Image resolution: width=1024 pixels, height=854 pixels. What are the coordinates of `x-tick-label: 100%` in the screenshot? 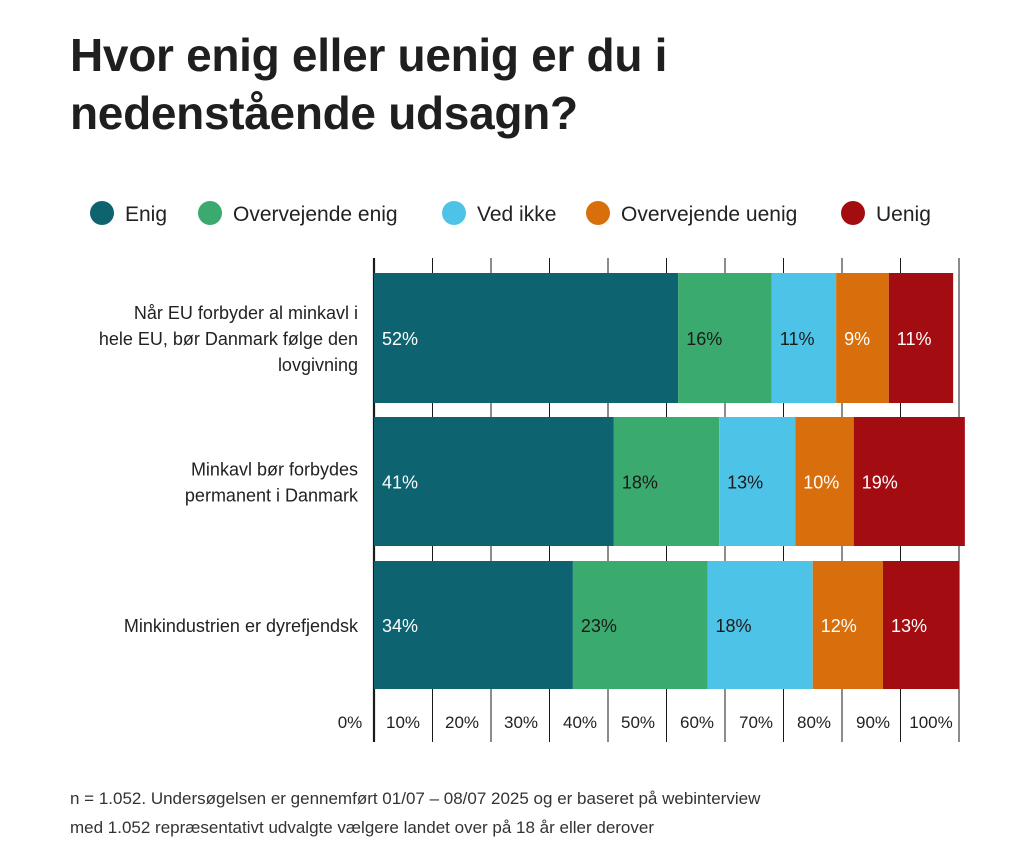 It's located at (930, 722).